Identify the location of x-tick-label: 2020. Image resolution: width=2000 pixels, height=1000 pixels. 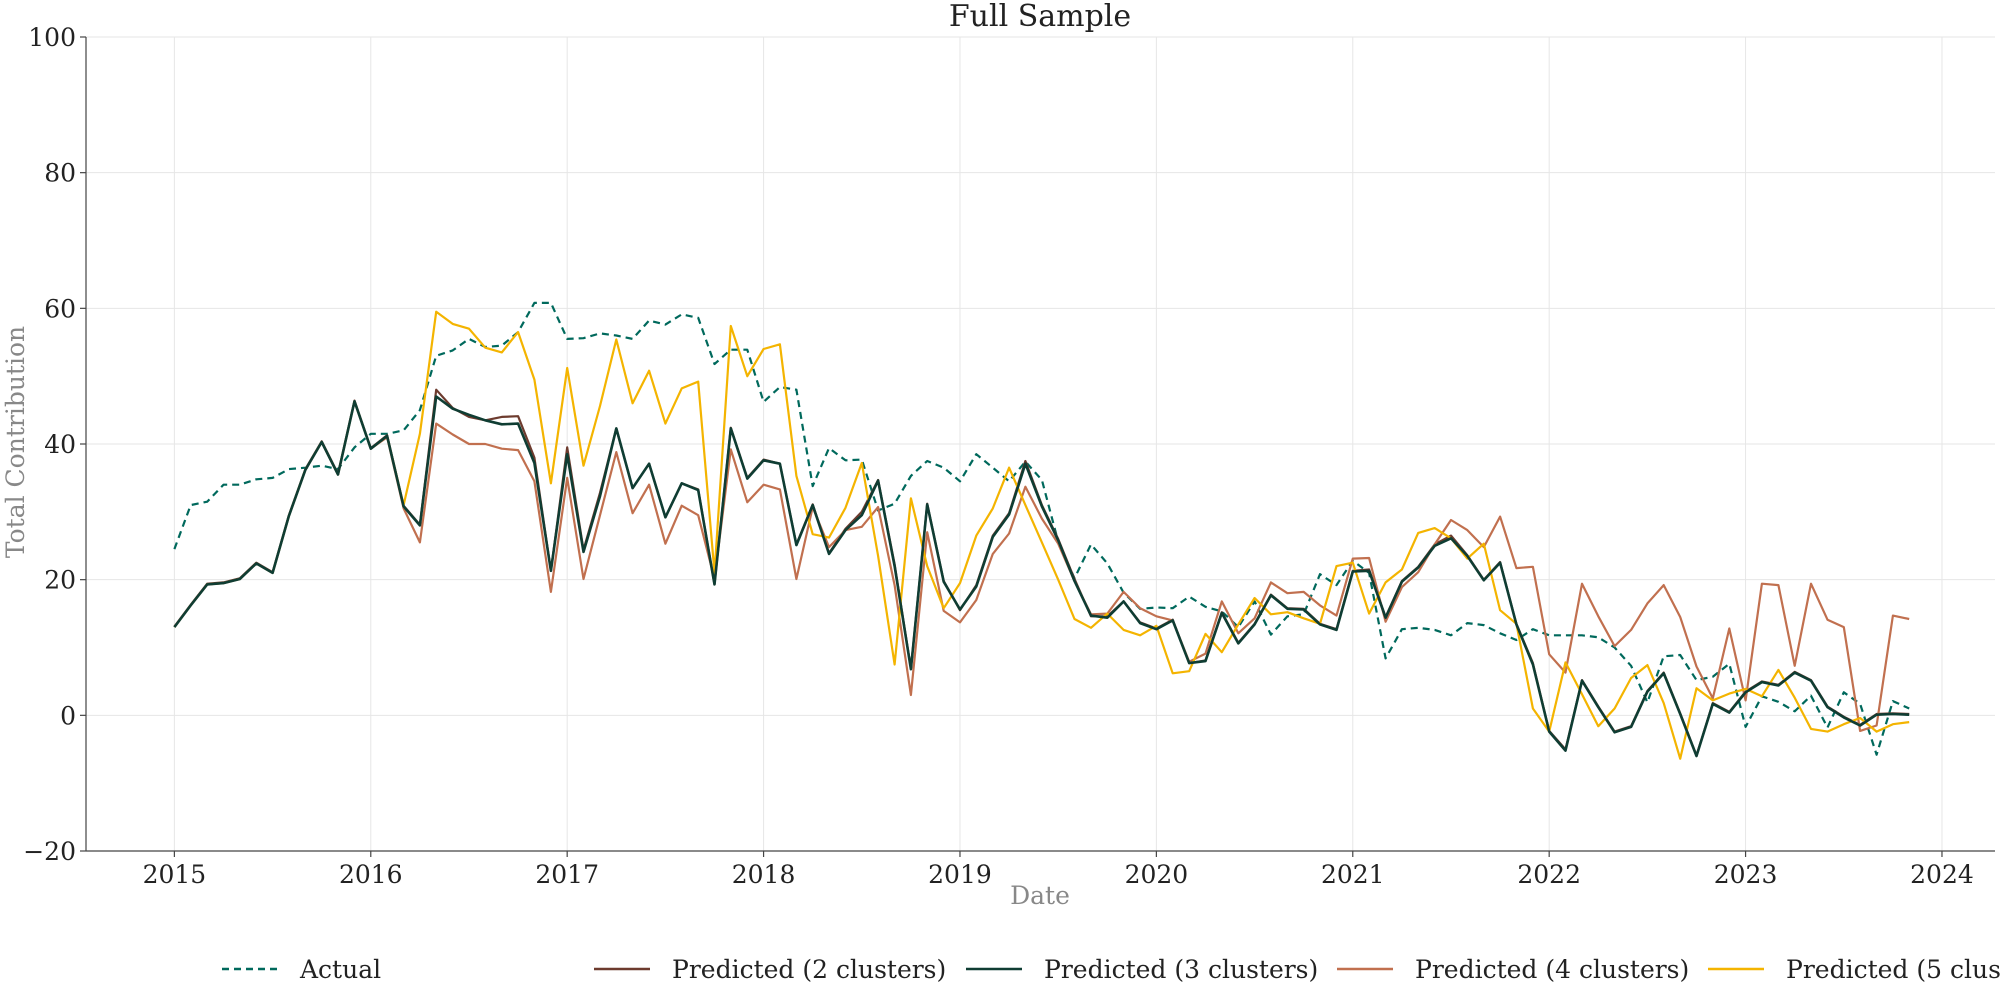
(1157, 874).